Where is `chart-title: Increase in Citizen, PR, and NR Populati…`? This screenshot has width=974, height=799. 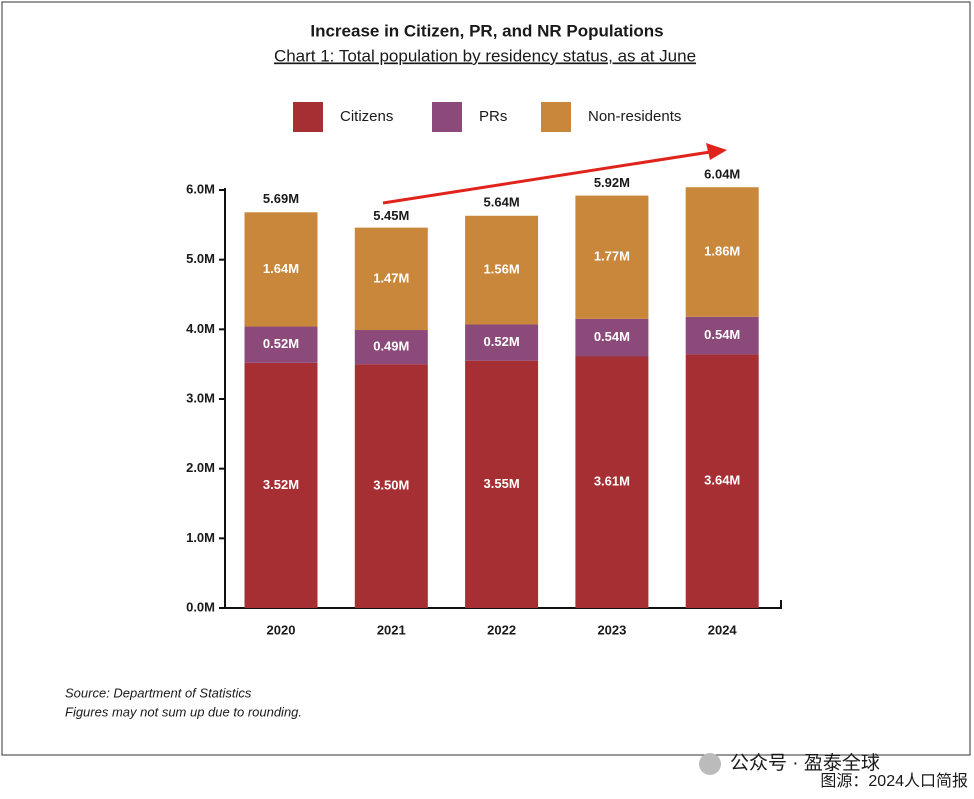 chart-title: Increase in Citizen, PR, and NR Populati… is located at coordinates (486, 30).